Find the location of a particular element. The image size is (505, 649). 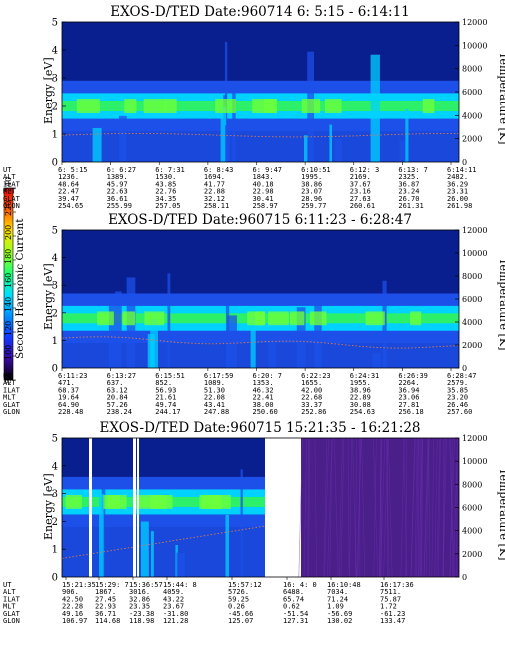

orbit-cell: 2482. is located at coordinates (457, 177).